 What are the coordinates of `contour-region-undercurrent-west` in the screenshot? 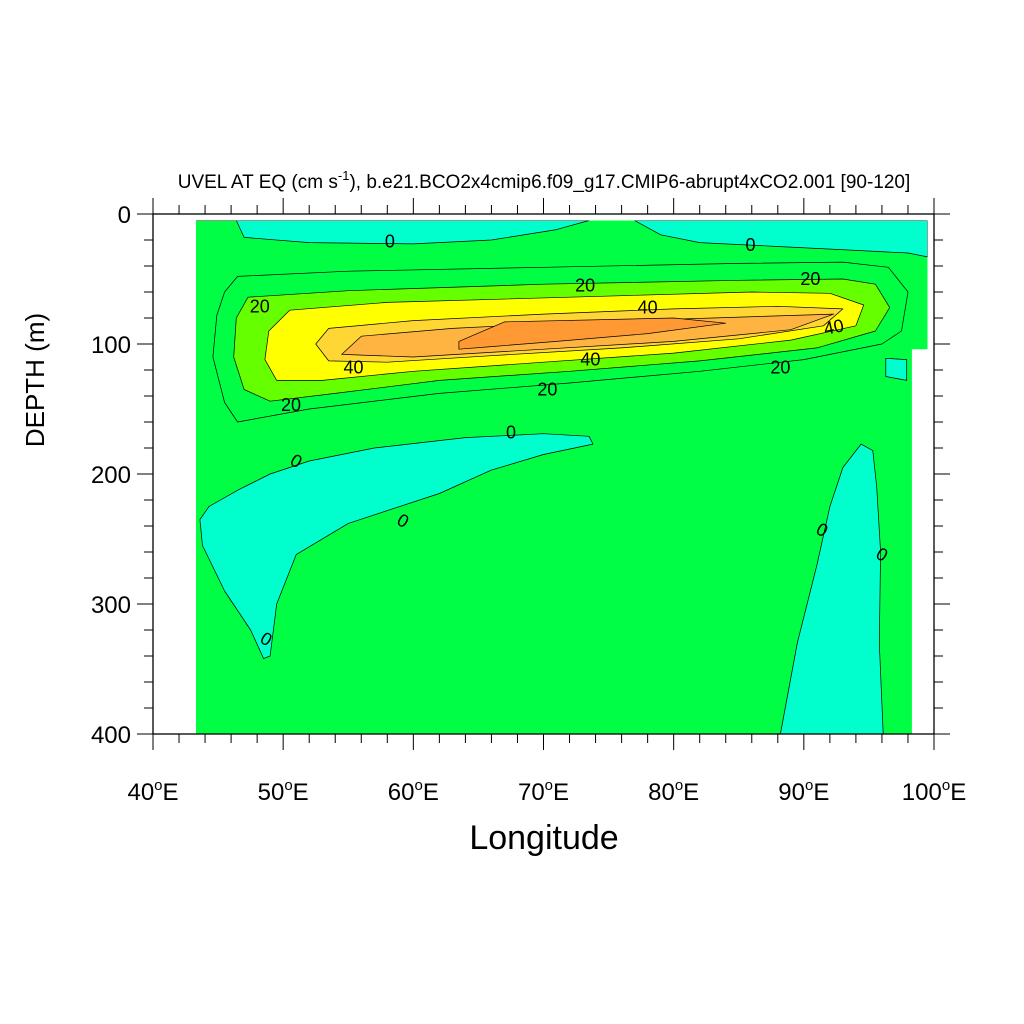 It's located at (396, 546).